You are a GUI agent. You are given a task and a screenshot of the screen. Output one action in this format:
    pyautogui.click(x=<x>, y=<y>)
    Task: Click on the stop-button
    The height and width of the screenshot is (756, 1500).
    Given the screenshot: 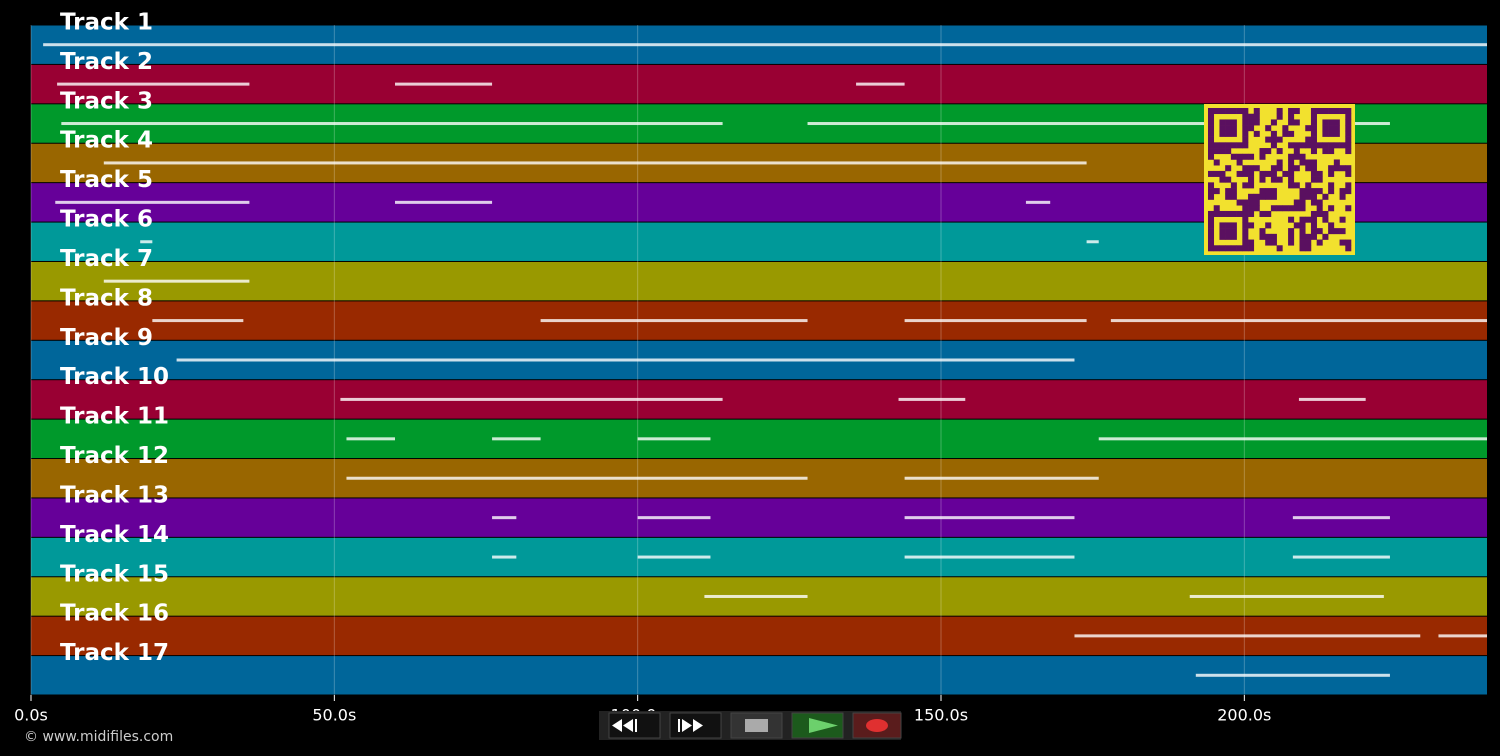 What is the action you would take?
    pyautogui.click(x=756, y=725)
    